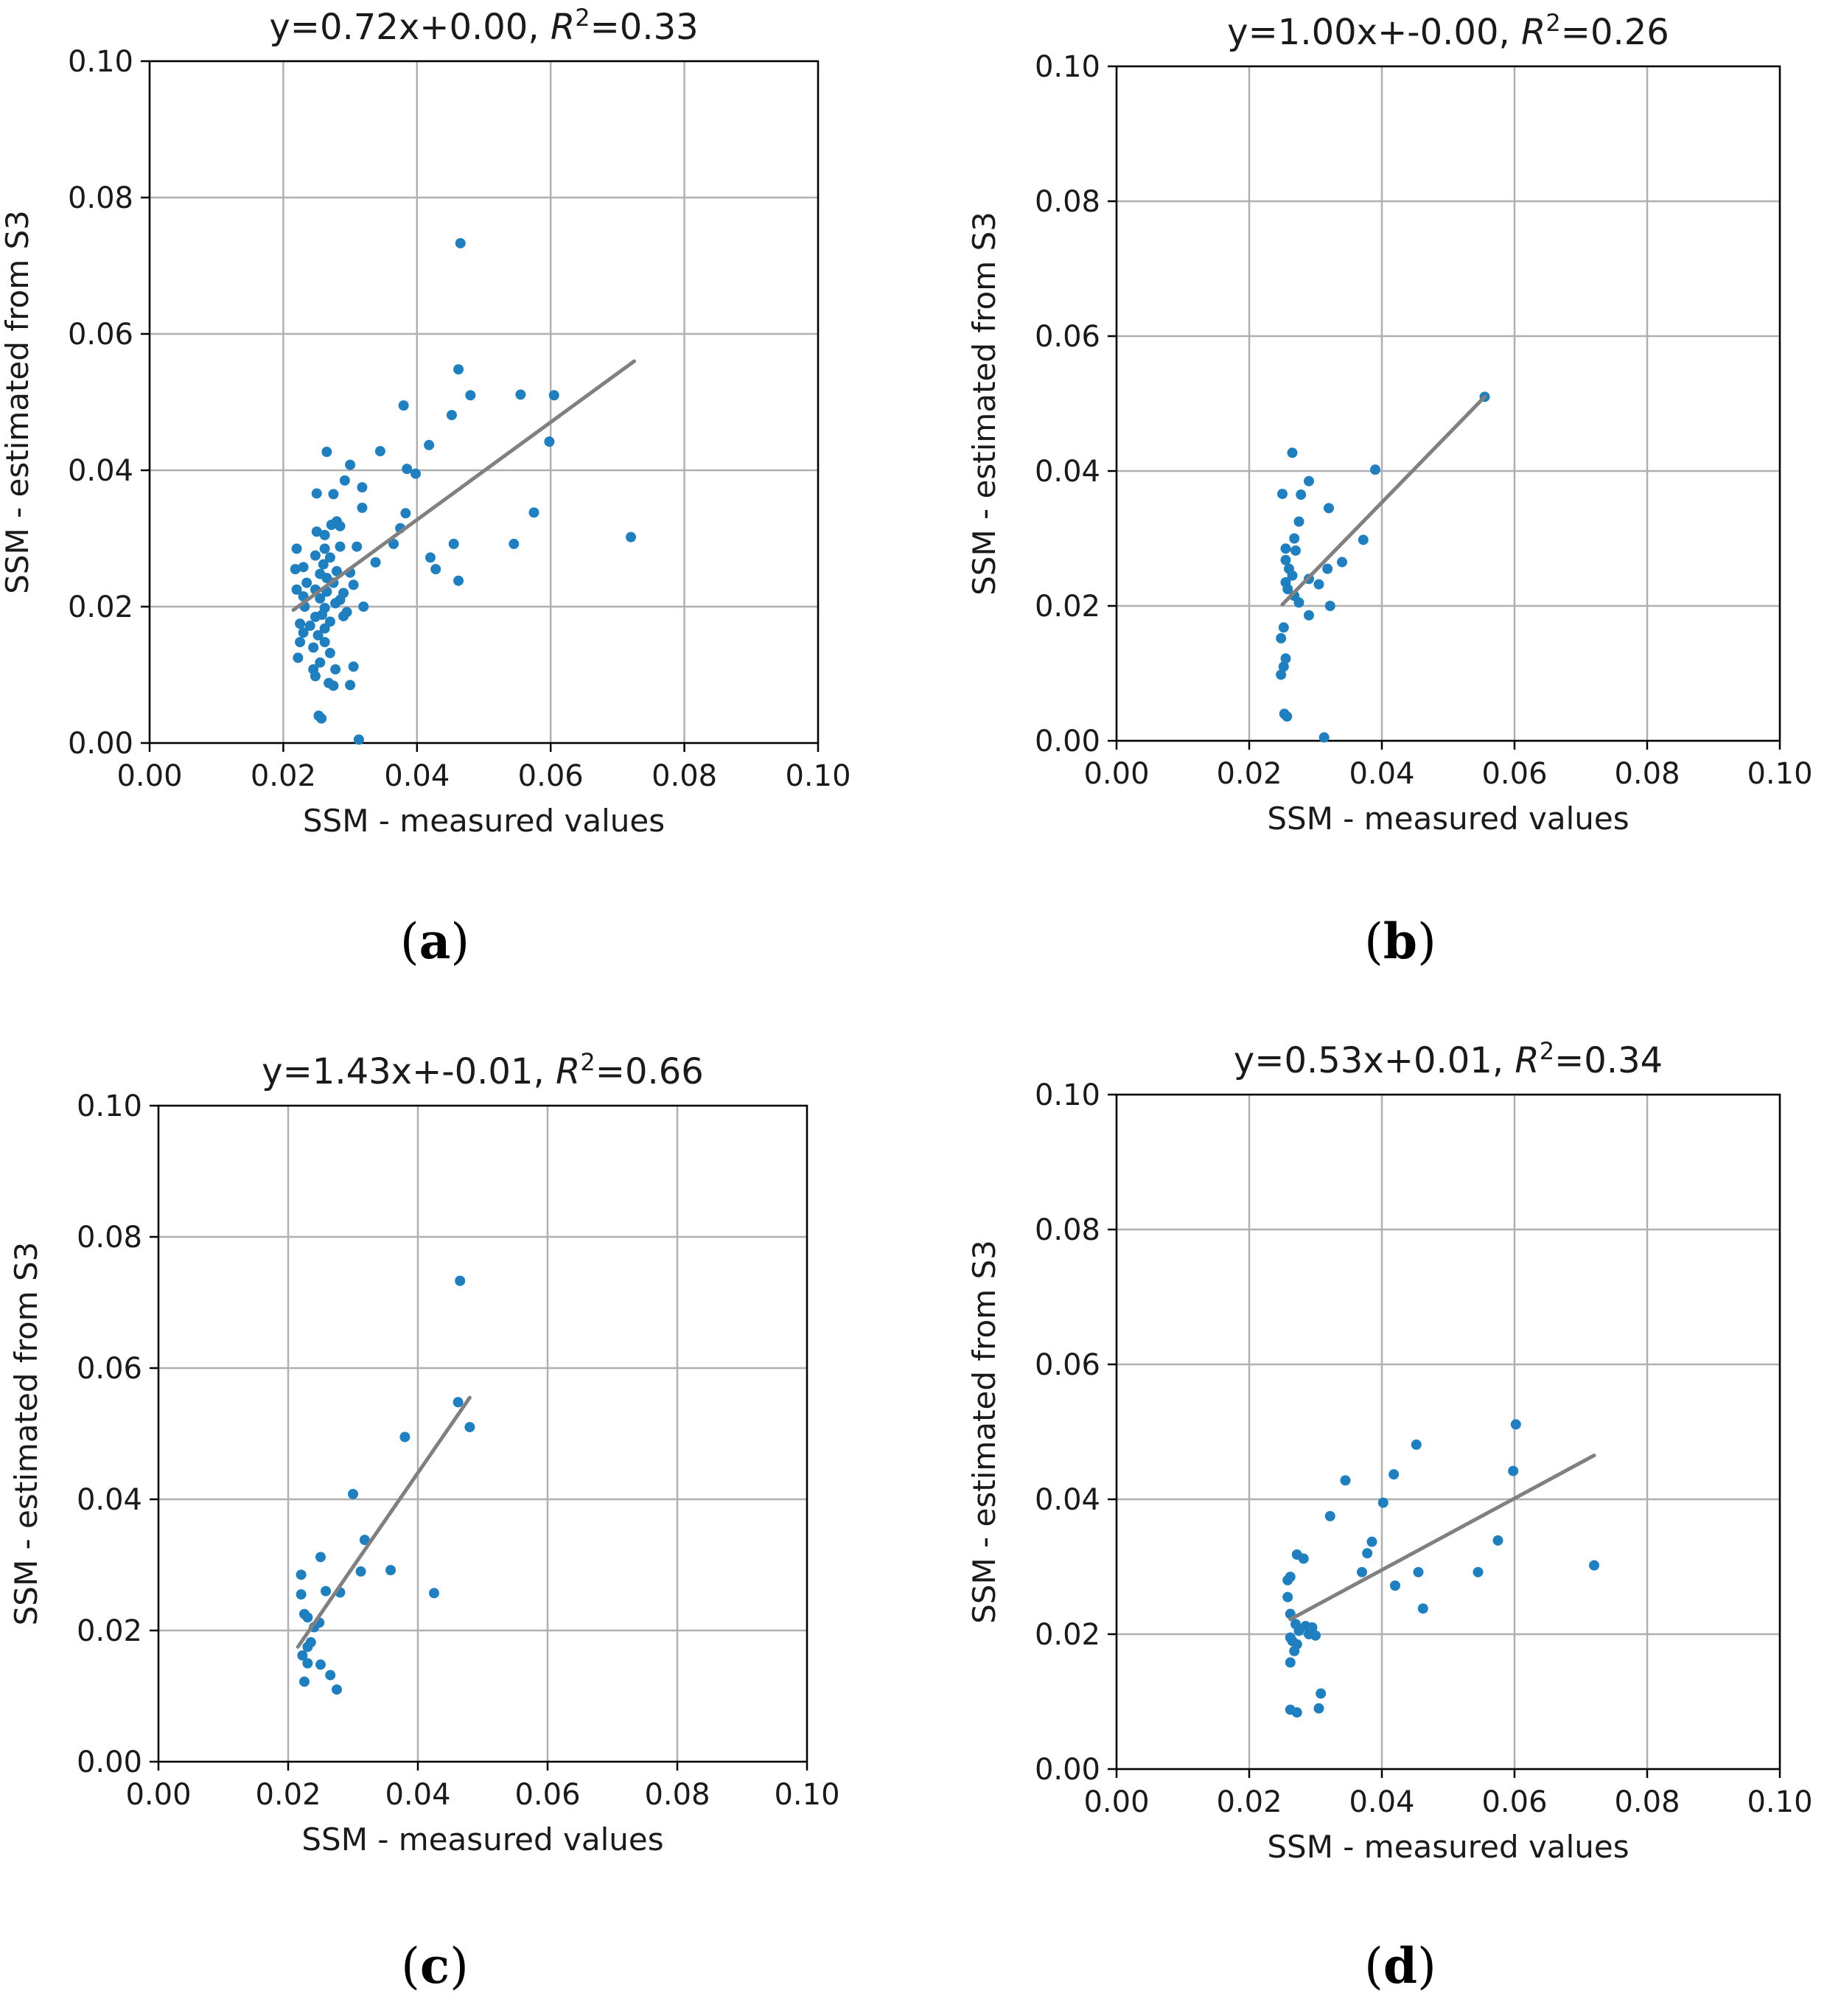  What do you see at coordinates (1647, 774) in the screenshot?
I see `x-tick-label: 0.08` at bounding box center [1647, 774].